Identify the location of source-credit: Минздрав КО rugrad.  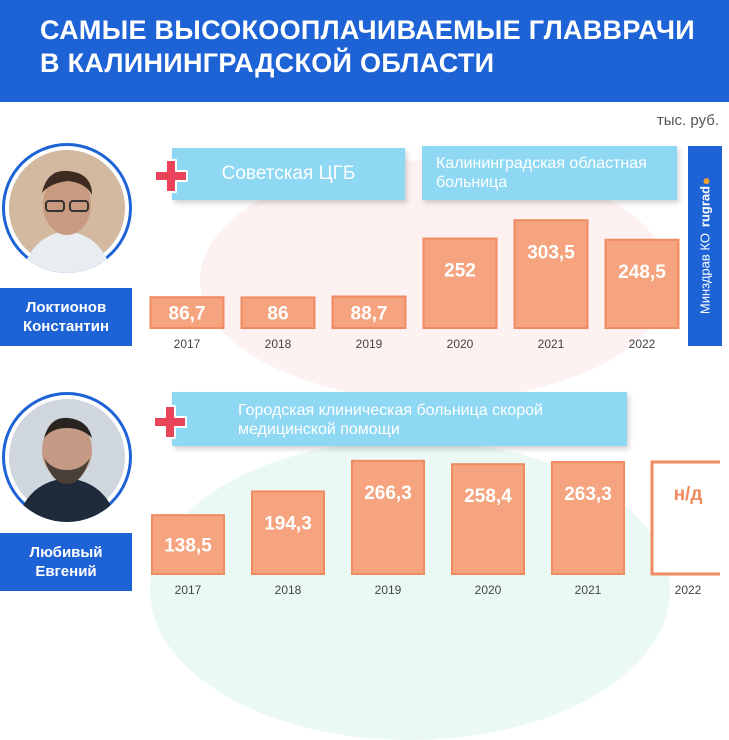
(705, 246).